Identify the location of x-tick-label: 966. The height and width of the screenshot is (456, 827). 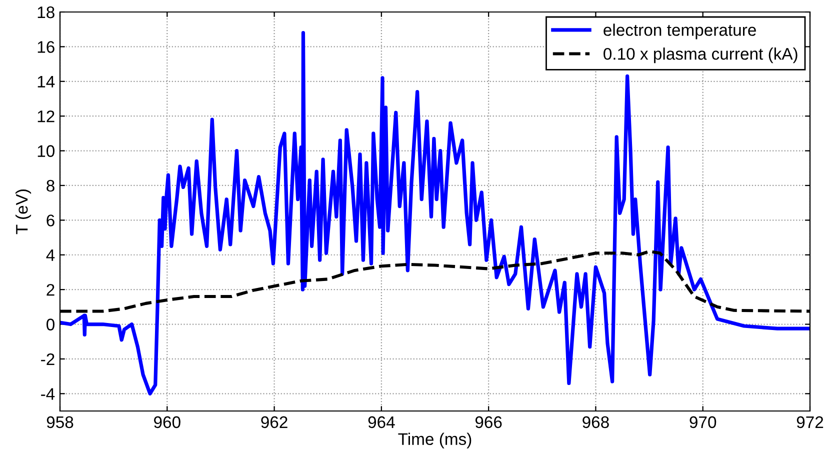
(488, 422).